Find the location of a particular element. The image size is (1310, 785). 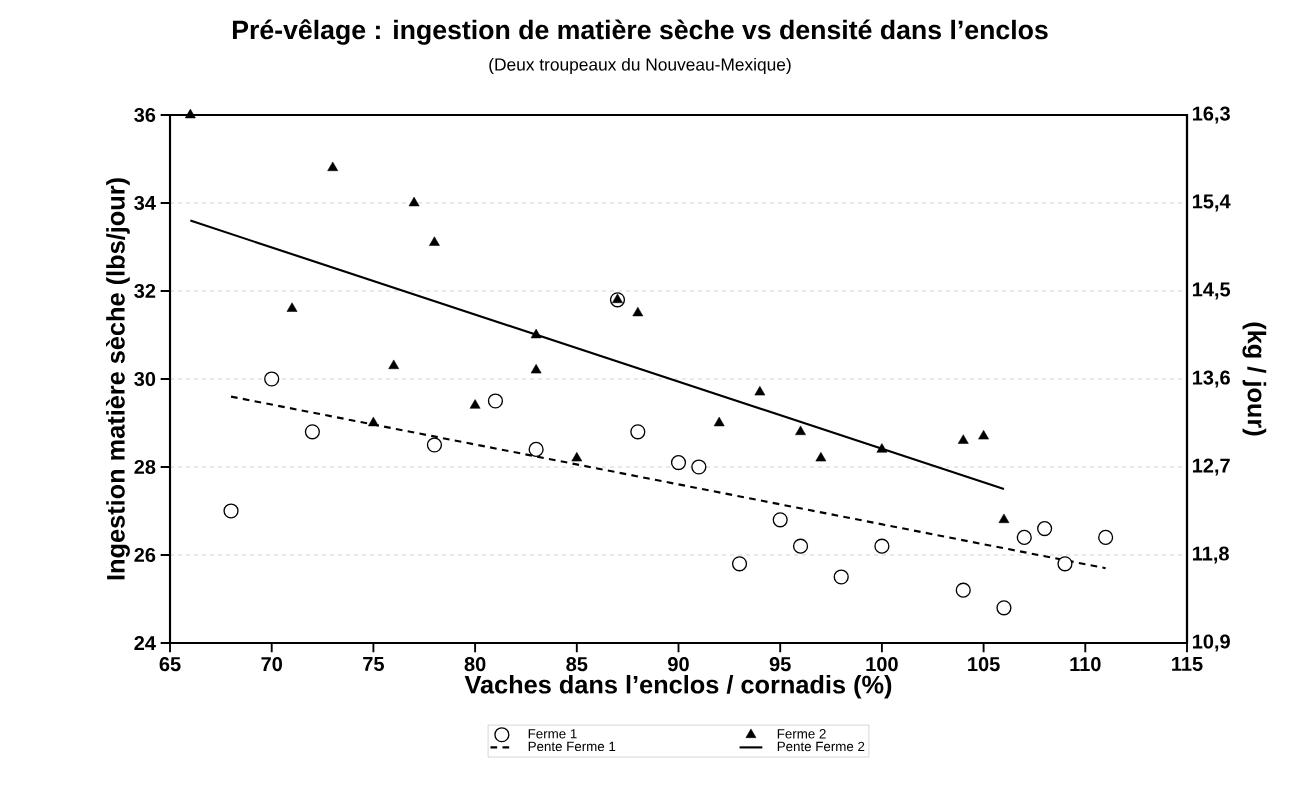

chart-title: Pré-vêlage : ingestion de matière sèche vs densité dans l’enclos is located at coordinates (640, 32).